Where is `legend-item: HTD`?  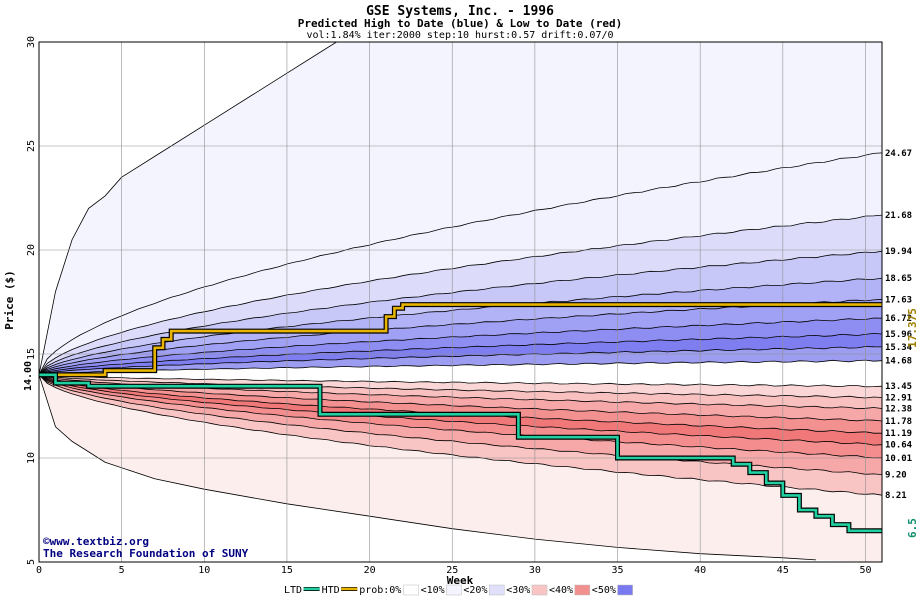 legend-item: HTD is located at coordinates (340, 590).